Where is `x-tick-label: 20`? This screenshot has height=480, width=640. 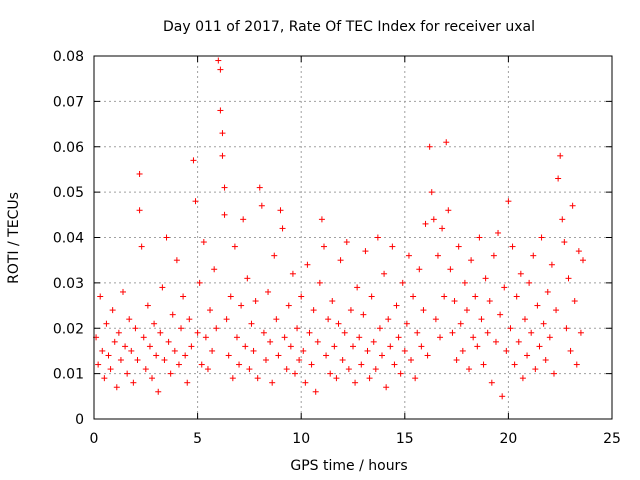 x-tick-label: 20 is located at coordinates (508, 439).